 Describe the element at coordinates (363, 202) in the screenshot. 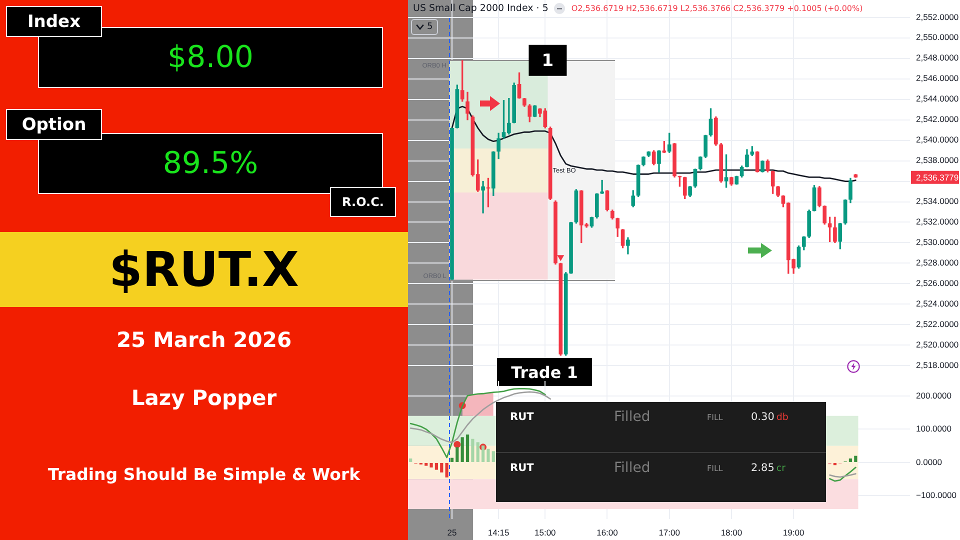

I see `text: R.O.C.` at that location.